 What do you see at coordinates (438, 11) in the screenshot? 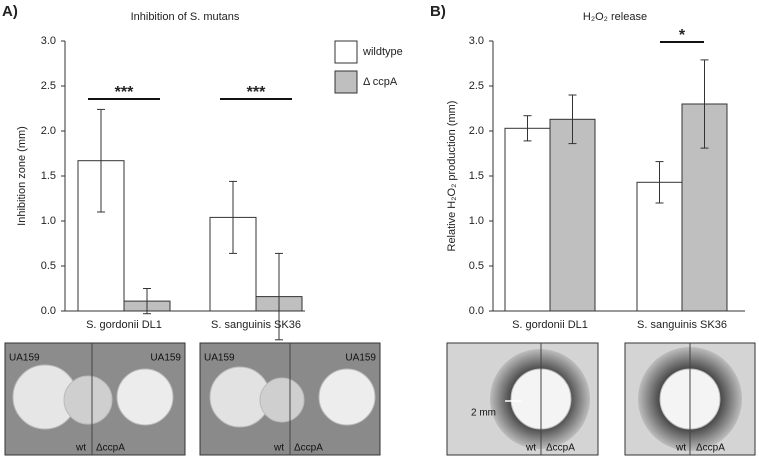
I see `panel-label: B)` at bounding box center [438, 11].